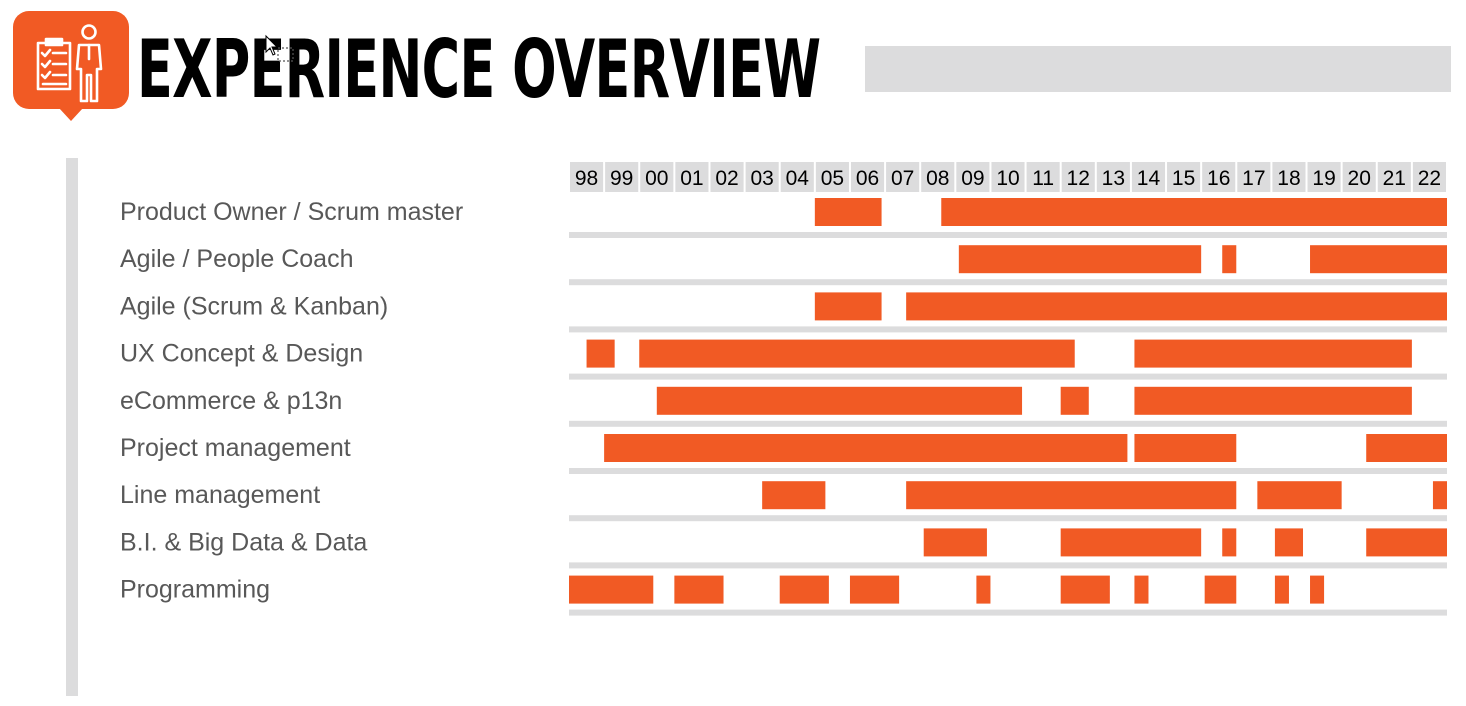 The image size is (1466, 706). What do you see at coordinates (291, 212) in the screenshot?
I see `row-label: Product Owner / Scrum master` at bounding box center [291, 212].